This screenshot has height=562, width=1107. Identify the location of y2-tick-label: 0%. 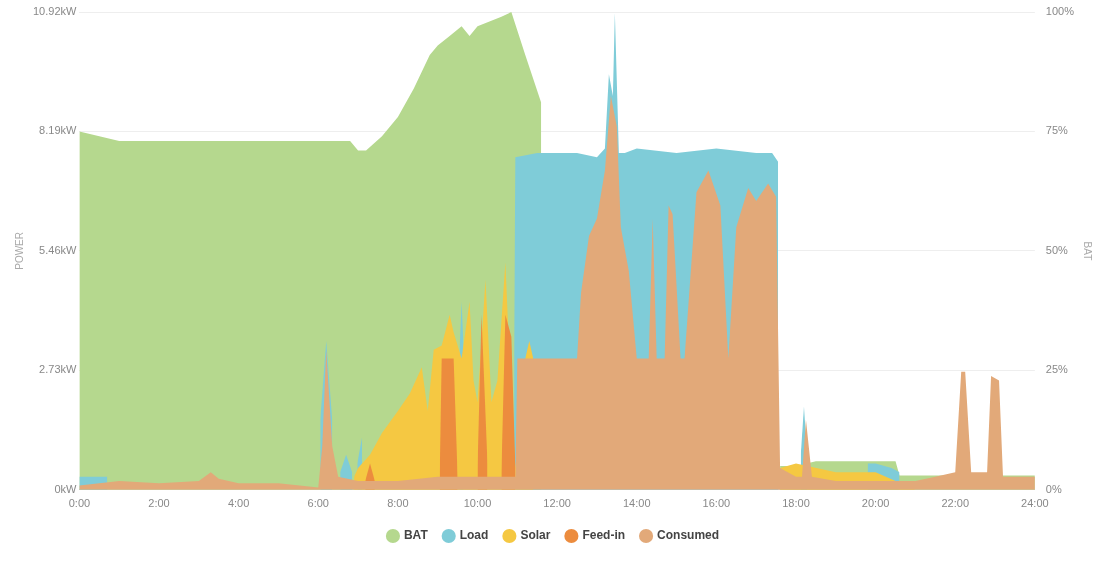
(1053, 488).